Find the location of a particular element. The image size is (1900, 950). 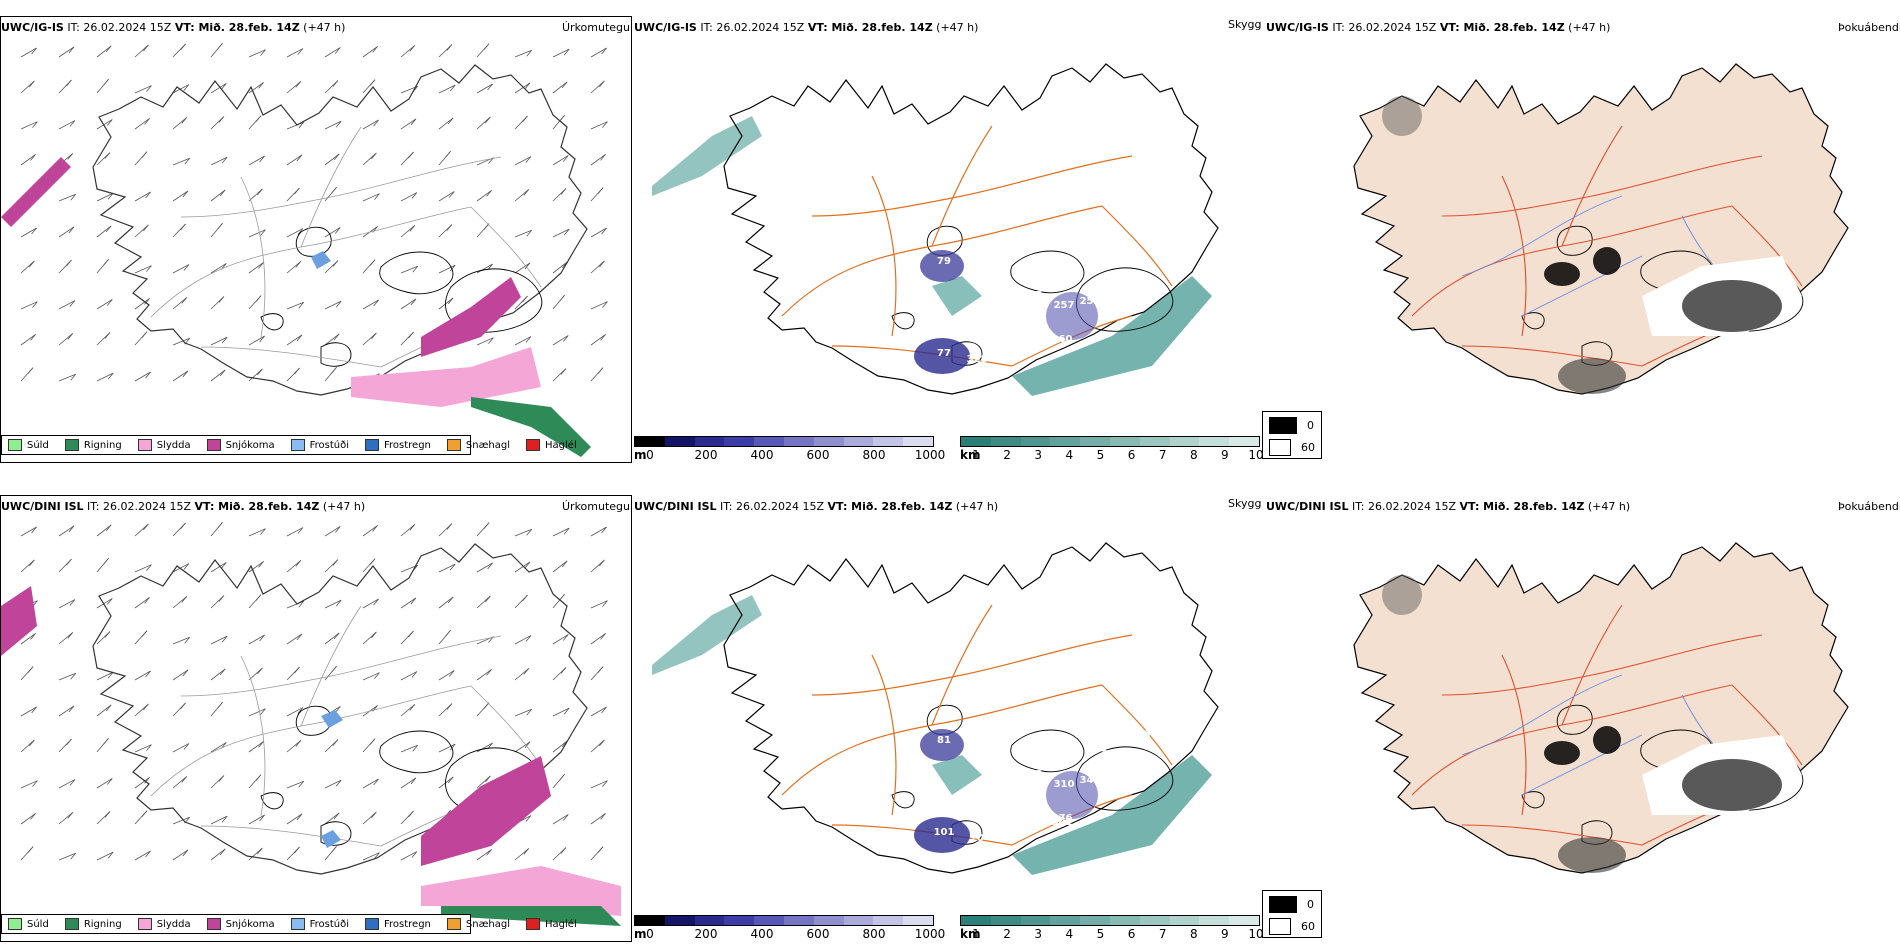

legend-item: Rigning is located at coordinates (93, 924).